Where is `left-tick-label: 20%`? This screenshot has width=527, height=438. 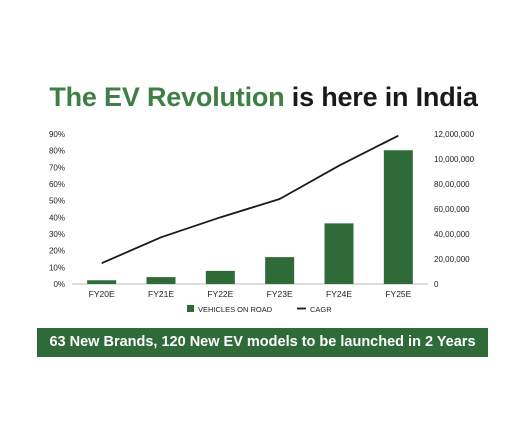 left-tick-label: 20% is located at coordinates (57, 251).